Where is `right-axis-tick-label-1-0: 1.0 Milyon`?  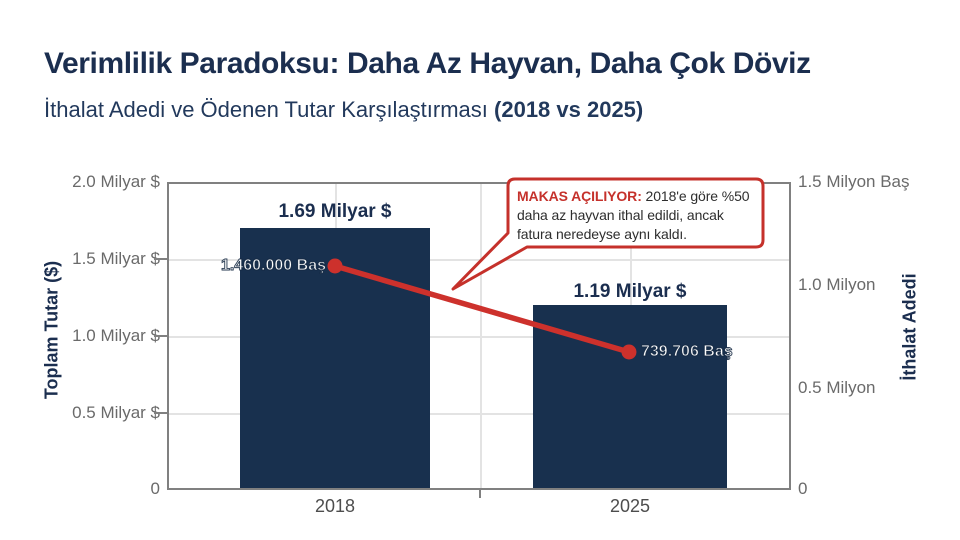
right-axis-tick-label-1-0: 1.0 Milyon is located at coordinates (837, 284).